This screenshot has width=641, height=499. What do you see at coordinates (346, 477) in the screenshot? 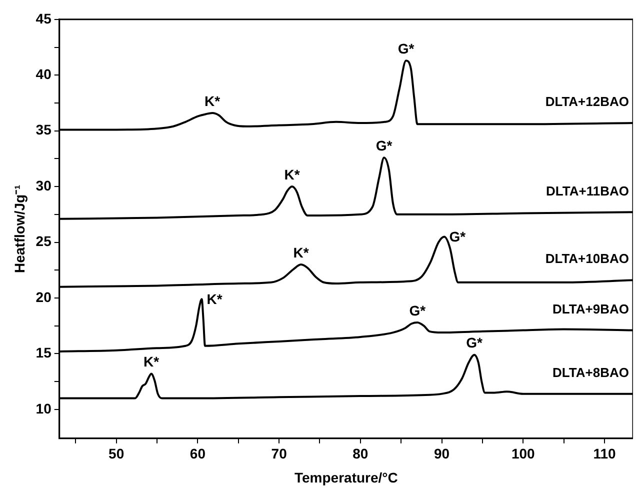
I see `x-axis-title: Temperature/°C` at bounding box center [346, 477].